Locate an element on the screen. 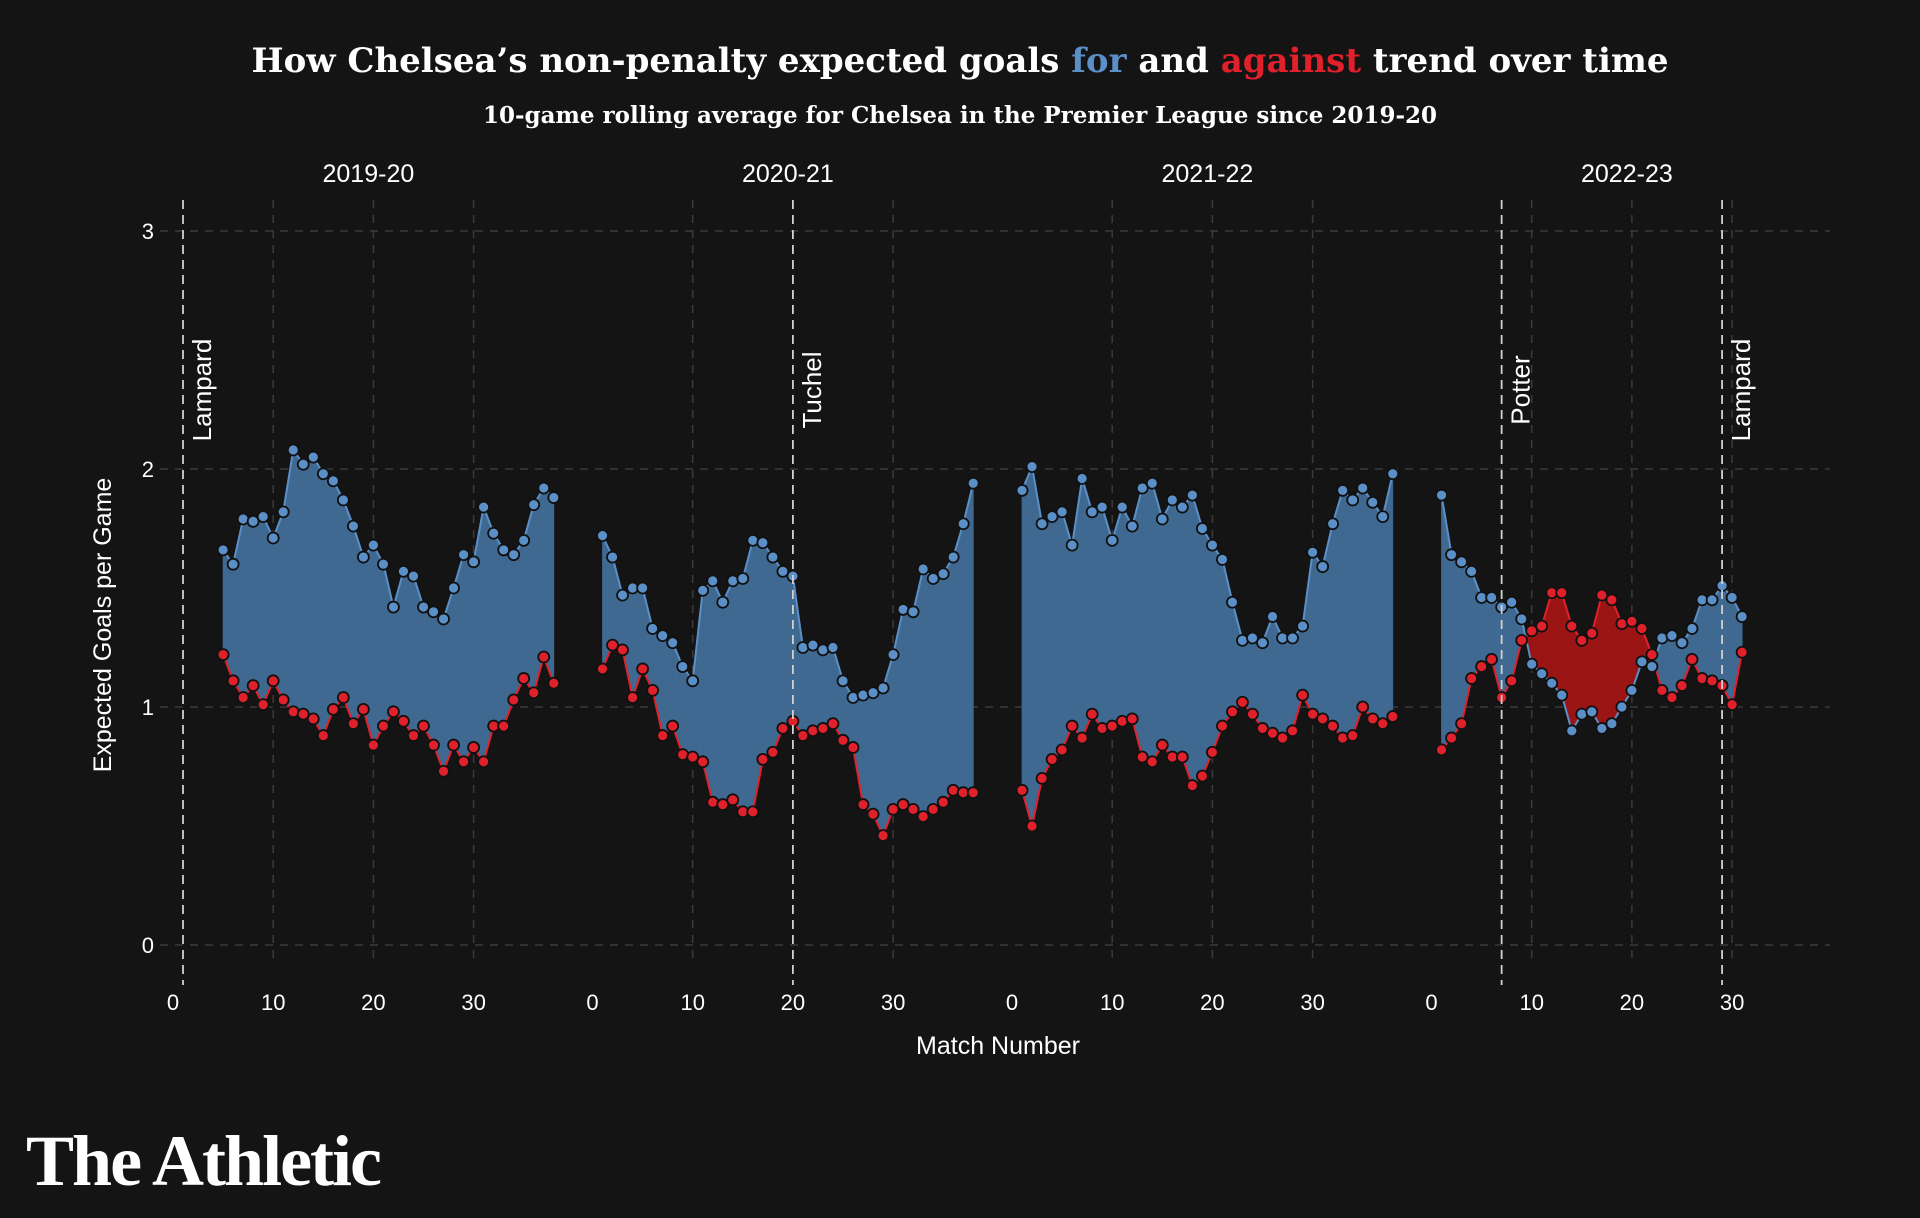  panel-label: 2019-20 is located at coordinates (369, 174).